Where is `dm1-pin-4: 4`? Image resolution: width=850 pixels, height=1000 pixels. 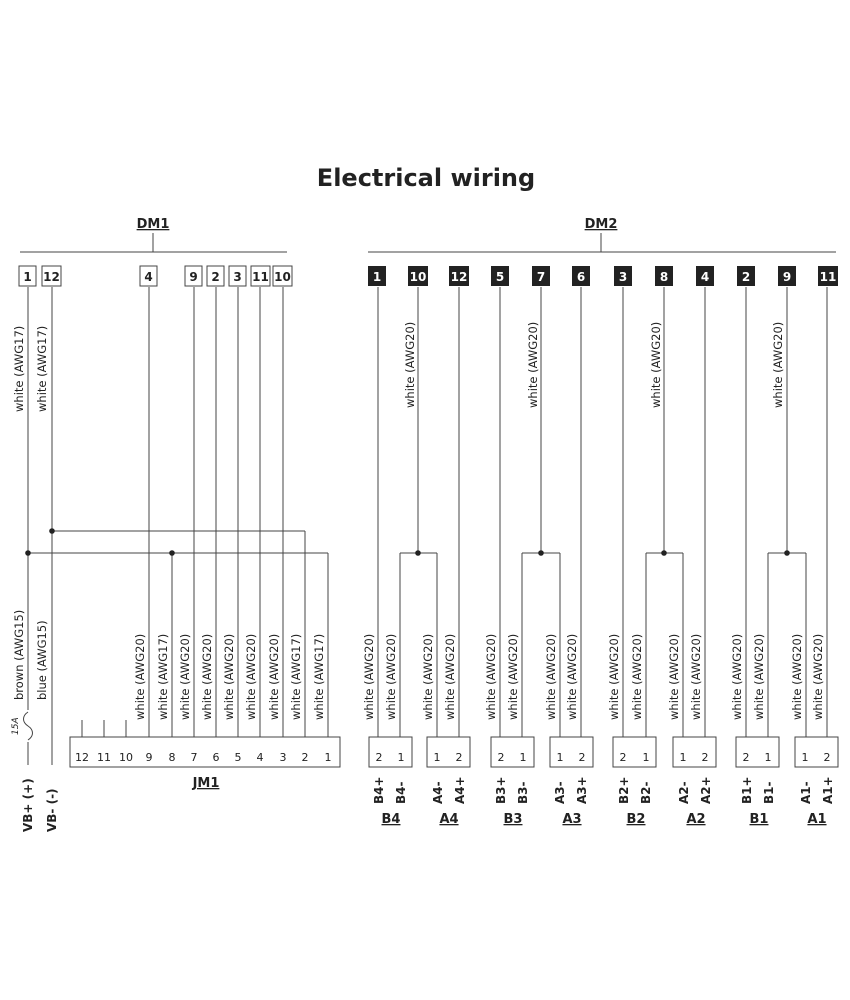 dm1-pin-4: 4 is located at coordinates (148, 276).